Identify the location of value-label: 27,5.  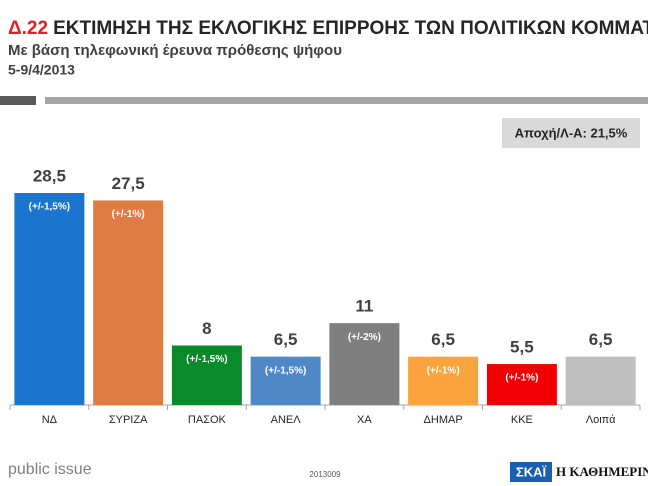
(128, 183).